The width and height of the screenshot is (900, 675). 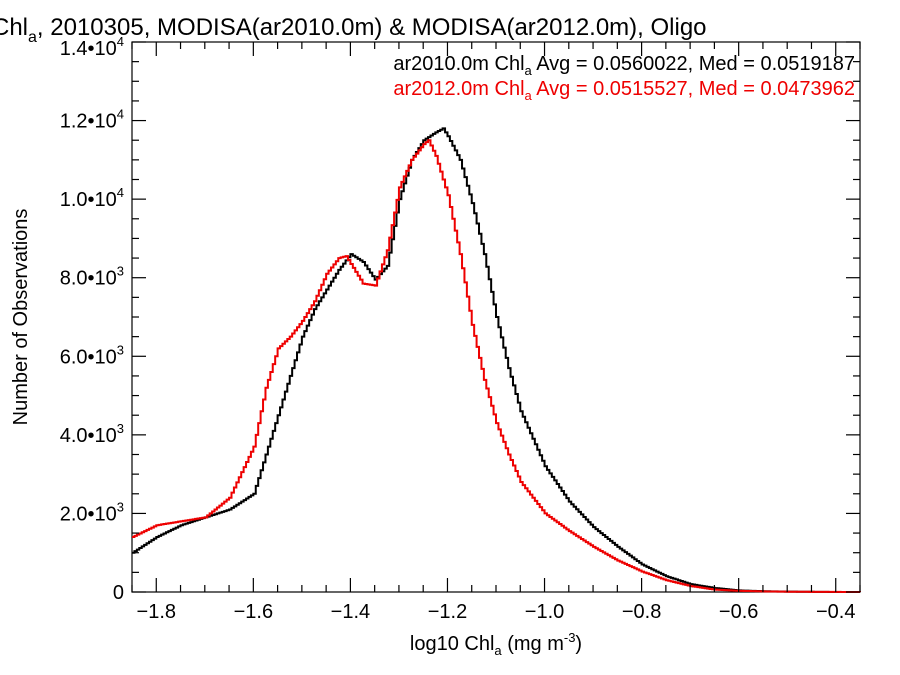 I want to click on y-axis-label: Number of Observations, so click(x=21, y=317).